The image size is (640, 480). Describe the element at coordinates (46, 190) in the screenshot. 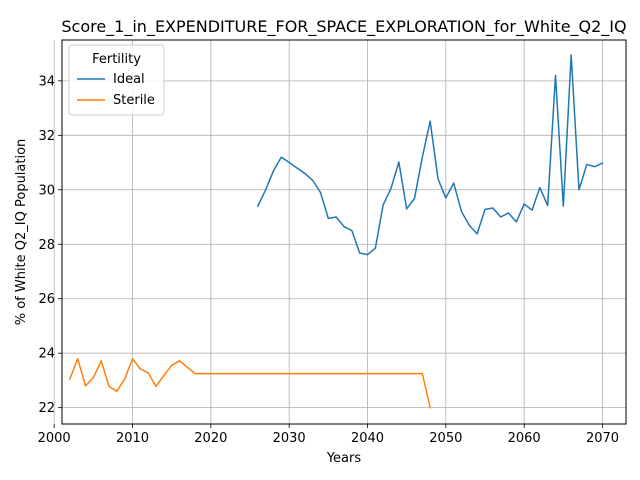

I see `y-tick-label: 30` at that location.